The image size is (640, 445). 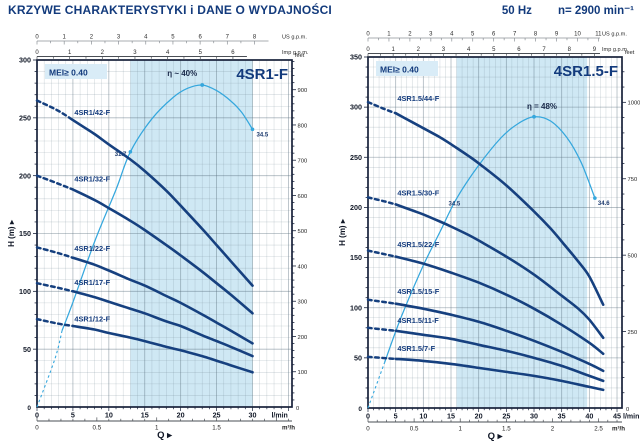 I want to click on pump-curve-label: 4SR1/17-F, so click(x=92, y=282).